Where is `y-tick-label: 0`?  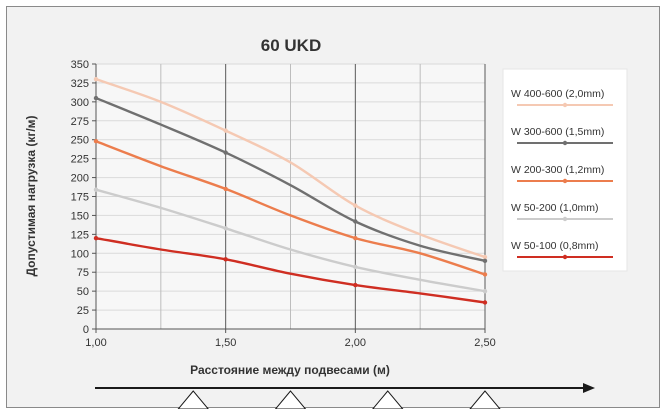 y-tick-label: 0 is located at coordinates (86, 330).